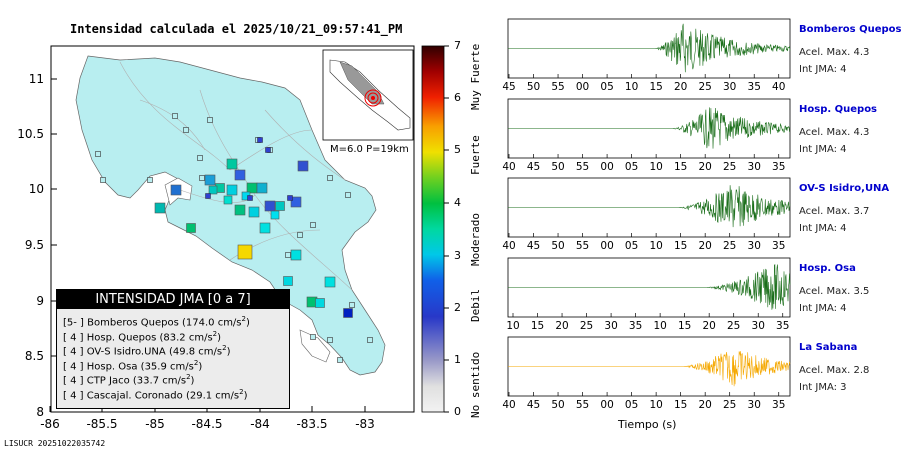 This screenshot has height=460, width=910. Describe the element at coordinates (167, 366) in the screenshot. I see `legend-value: (35.9 cm/s` at that location.